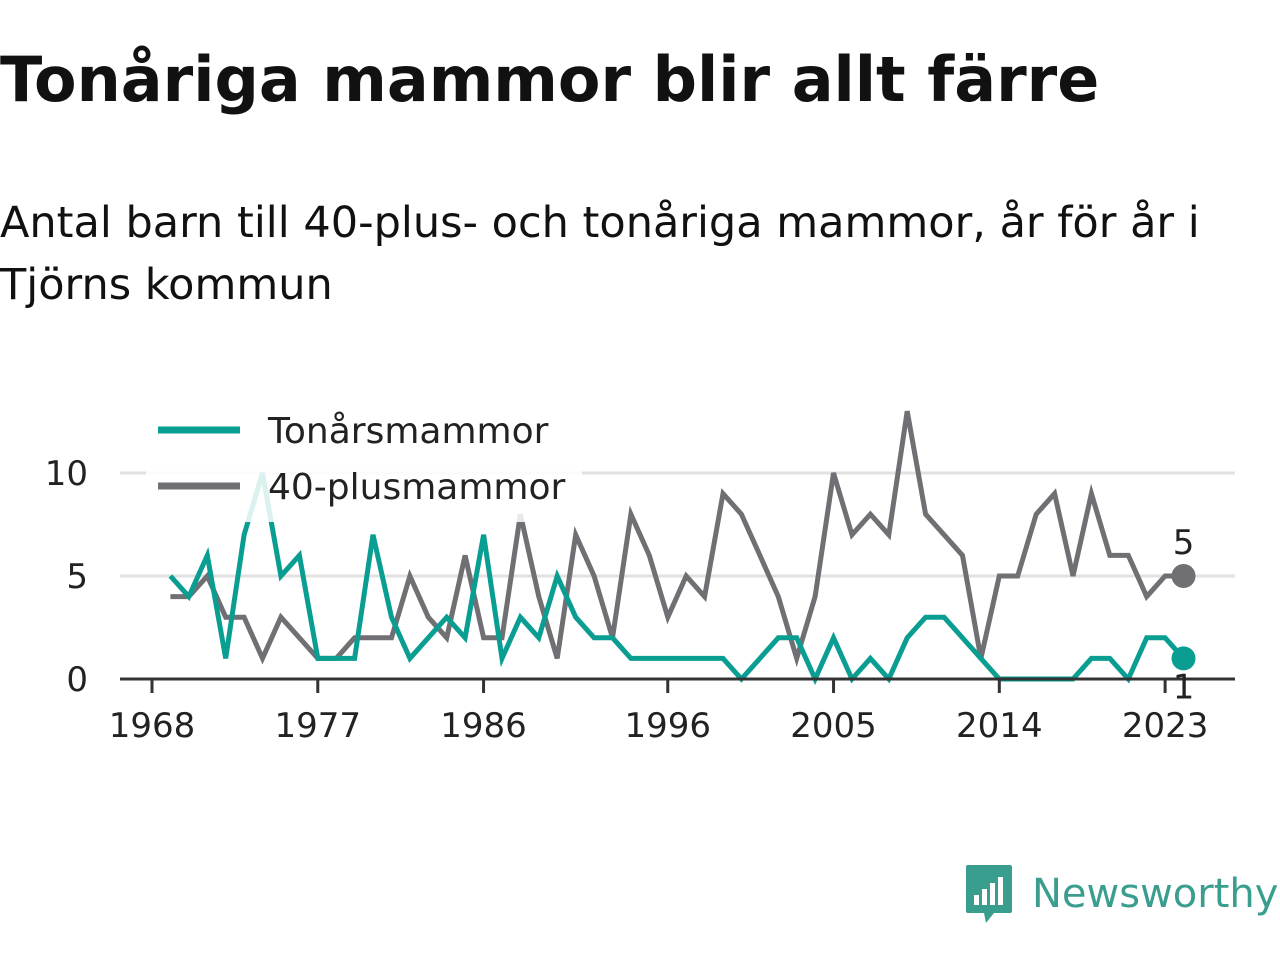 This screenshot has height=960, width=1280. I want to click on x-tick-label: 1968, so click(152, 726).